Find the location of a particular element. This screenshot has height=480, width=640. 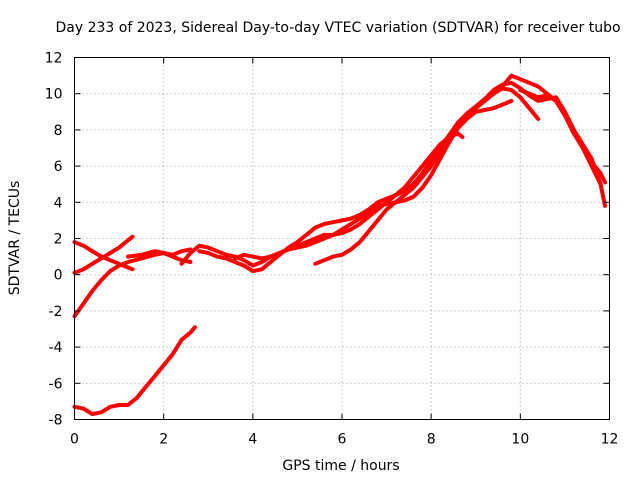

x-tick-label: 10 is located at coordinates (520, 440).